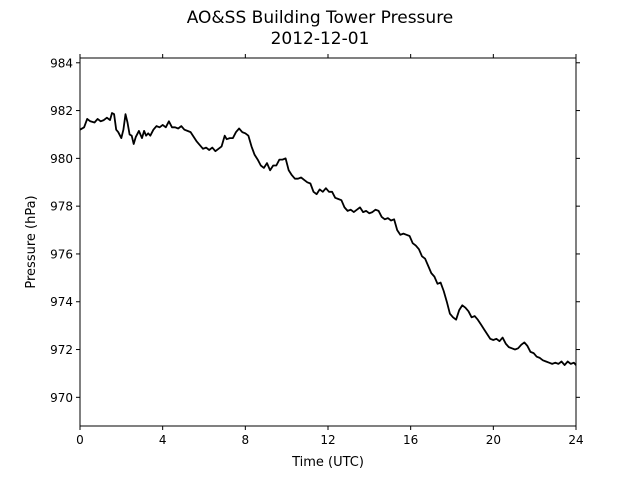 This screenshot has height=480, width=640. I want to click on x-tick-label: 12, so click(327, 440).